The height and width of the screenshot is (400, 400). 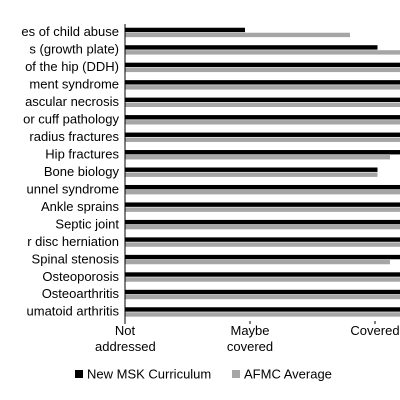 What do you see at coordinates (73, 241) in the screenshot?
I see `category-label: r disc herniation` at bounding box center [73, 241].